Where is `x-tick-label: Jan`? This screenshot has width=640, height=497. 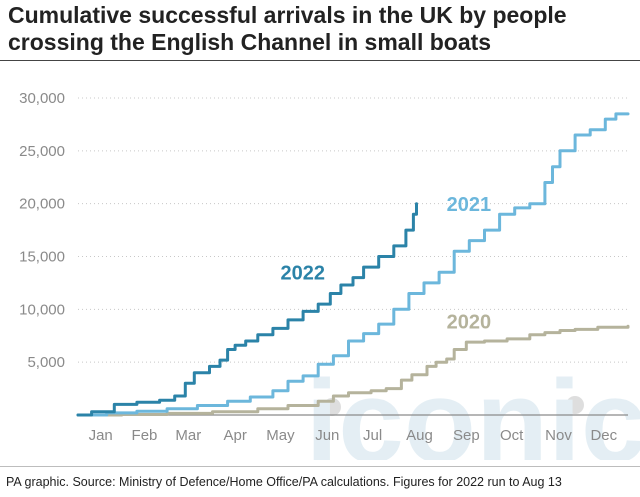 x-tick-label: Jan is located at coordinates (101, 435).